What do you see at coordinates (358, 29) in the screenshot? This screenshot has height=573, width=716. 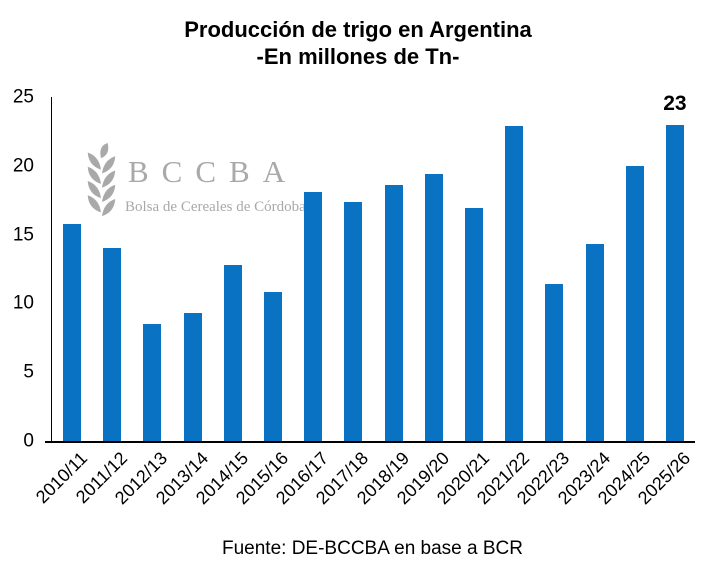 I see `chart-title: Producción de trigo en Argentina` at bounding box center [358, 29].